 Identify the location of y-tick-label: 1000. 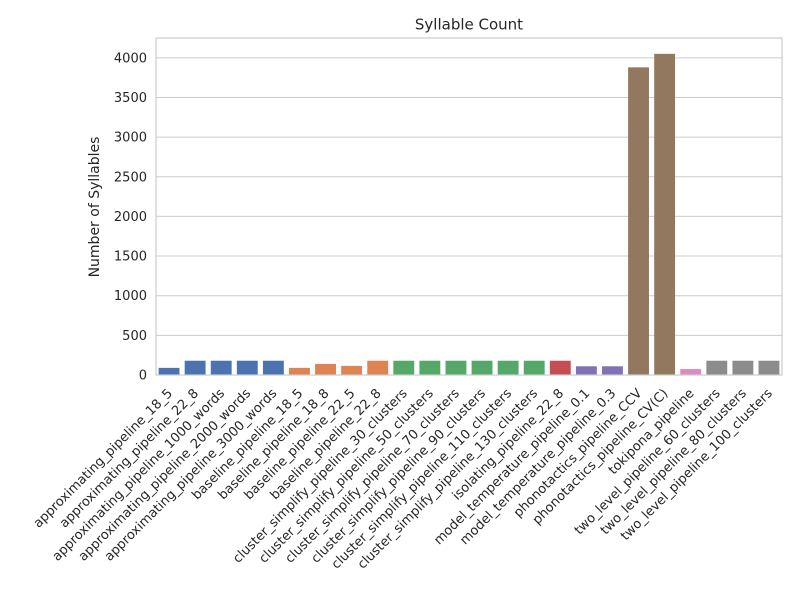
(130, 296).